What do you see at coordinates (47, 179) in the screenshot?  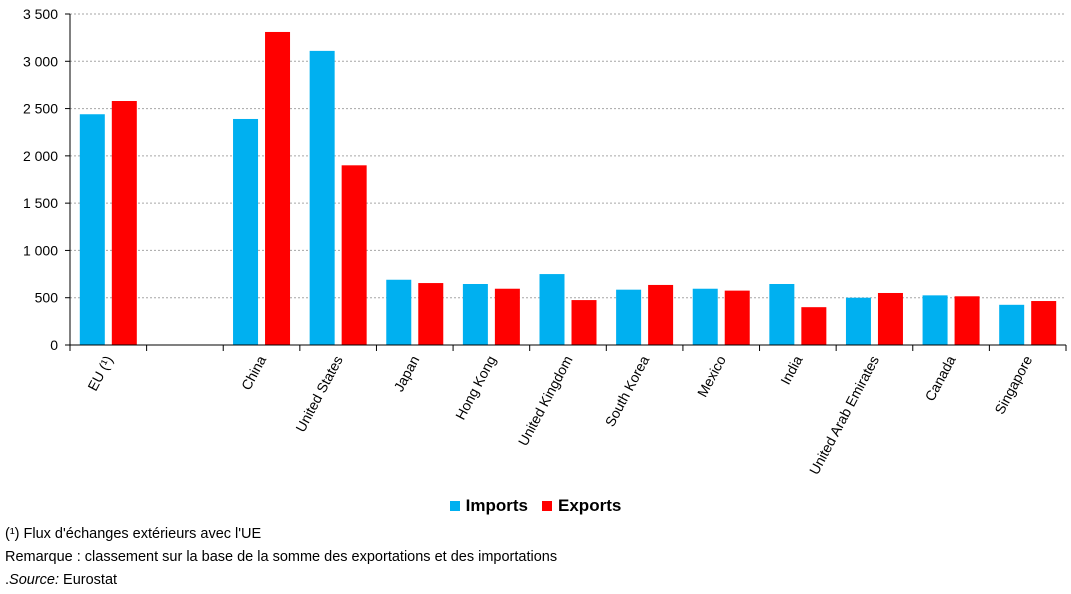 I see `y-axis: 3 500 3 000 2 500 2 000 1 500 1 000 500 0` at bounding box center [47, 179].